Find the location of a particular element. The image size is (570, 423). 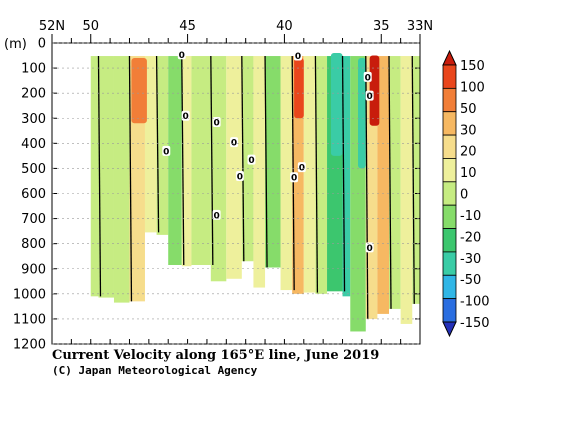

y-tick-label: 700 is located at coordinates (33, 219).